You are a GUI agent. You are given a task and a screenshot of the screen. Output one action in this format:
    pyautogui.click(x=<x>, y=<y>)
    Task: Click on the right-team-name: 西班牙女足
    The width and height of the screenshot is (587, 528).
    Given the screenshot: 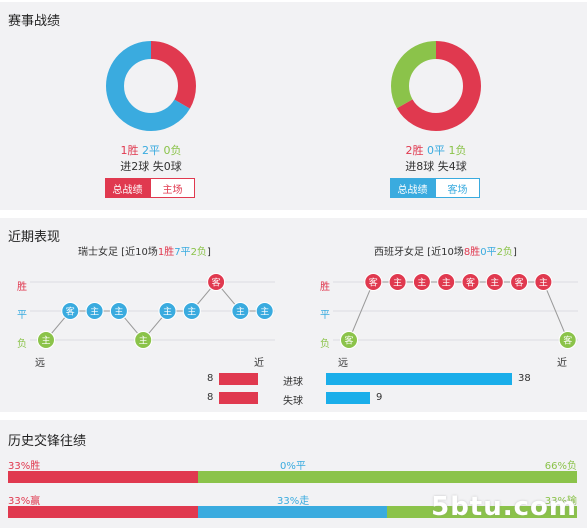 What is the action you would take?
    pyautogui.click(x=399, y=252)
    